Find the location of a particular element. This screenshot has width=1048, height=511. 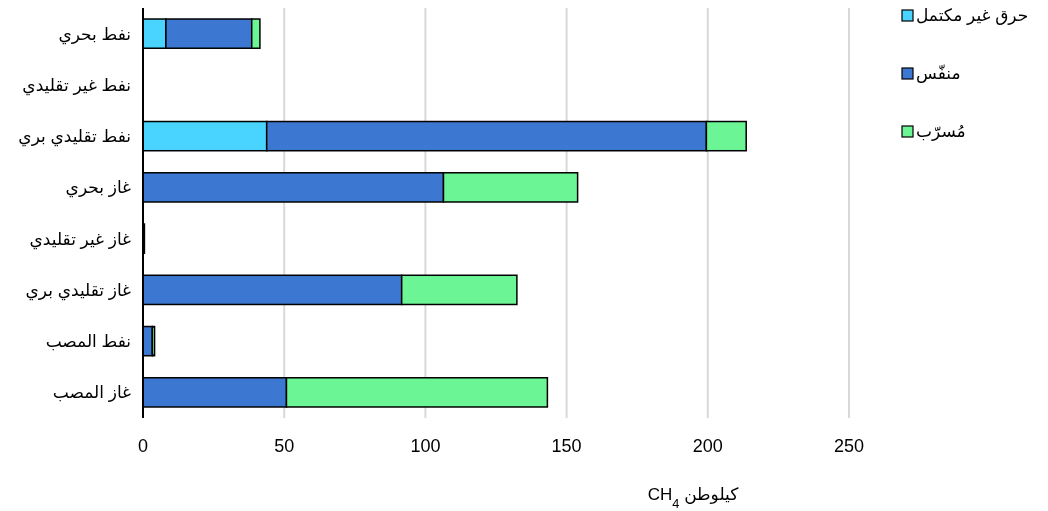

x-tick-label: 150 is located at coordinates (566, 446).